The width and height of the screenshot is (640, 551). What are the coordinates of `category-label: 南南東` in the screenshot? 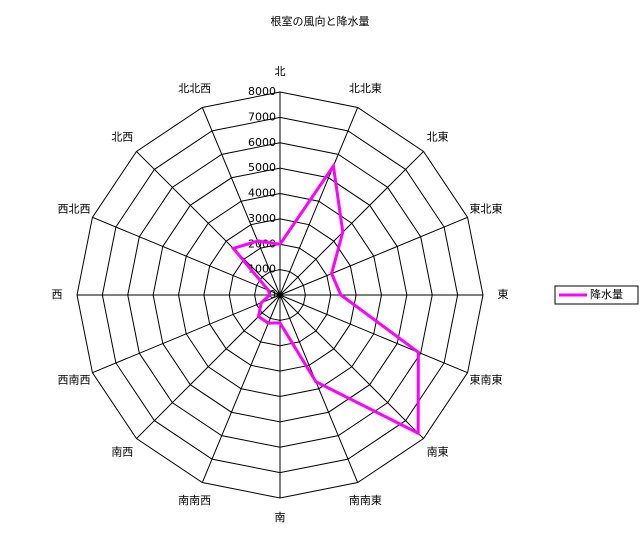 It's located at (365, 500).